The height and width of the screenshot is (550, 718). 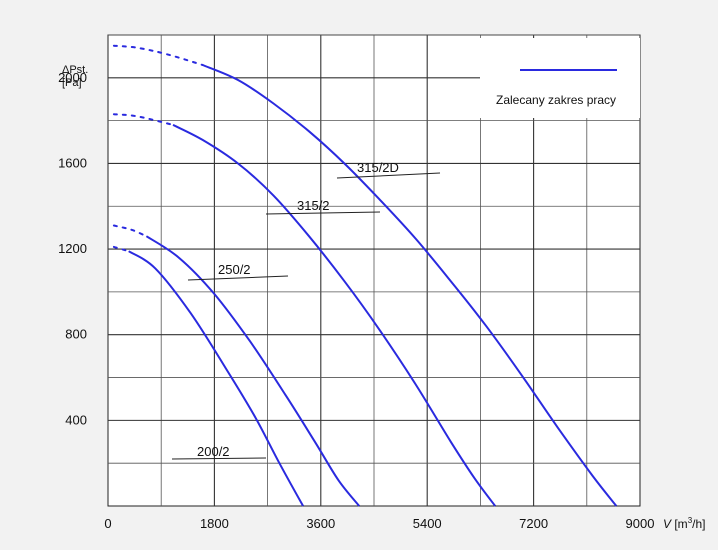 I want to click on curve-label-250-2: 250/2, so click(x=234, y=269).